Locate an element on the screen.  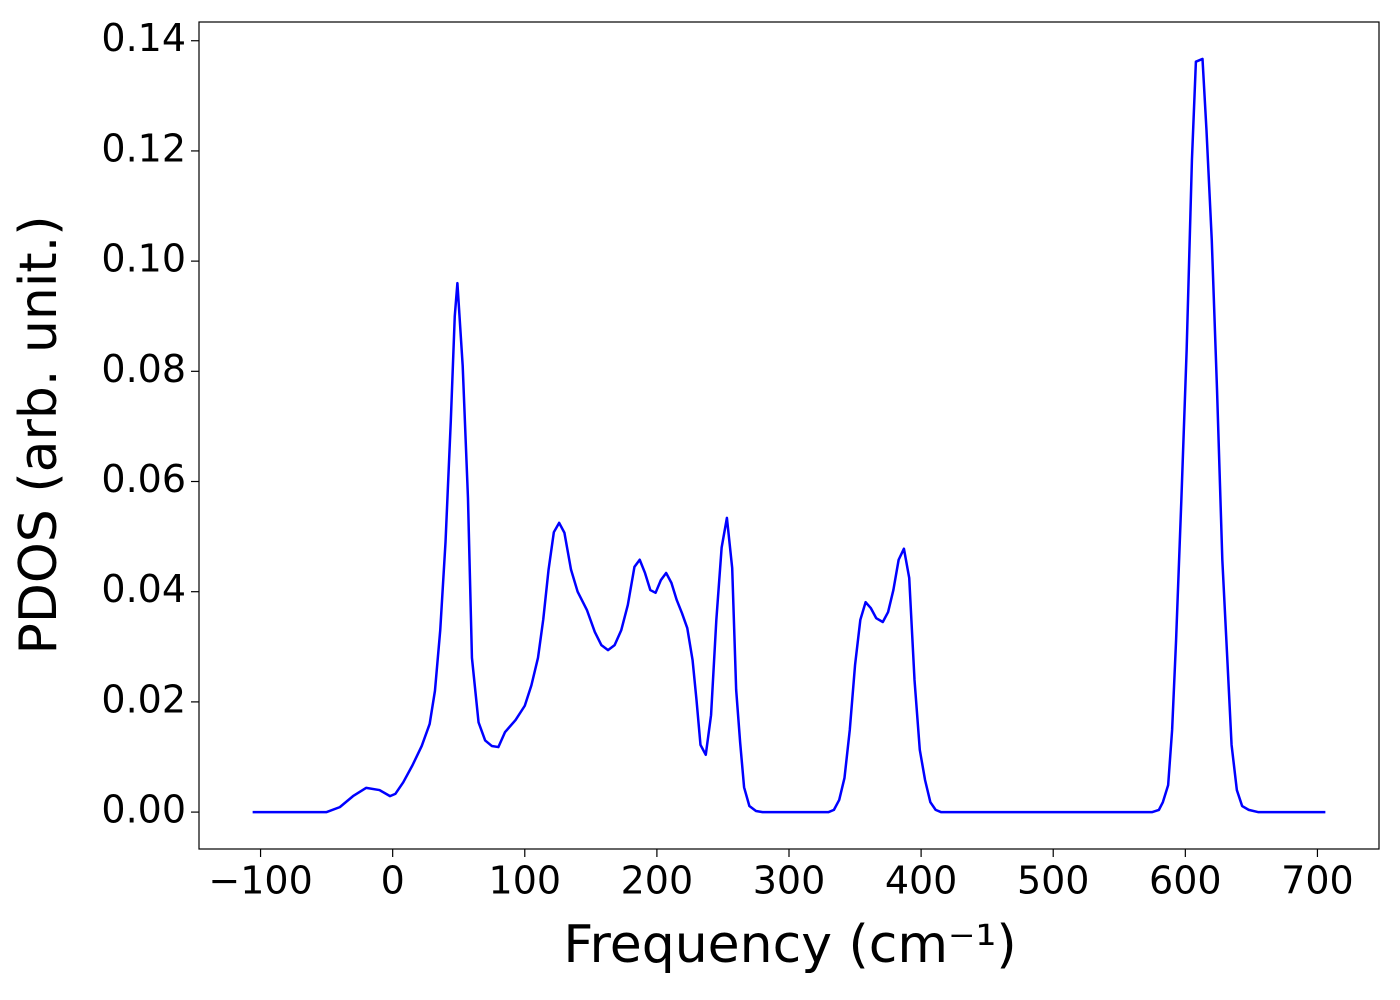
x-tick-label: 600 is located at coordinates (1185, 881).